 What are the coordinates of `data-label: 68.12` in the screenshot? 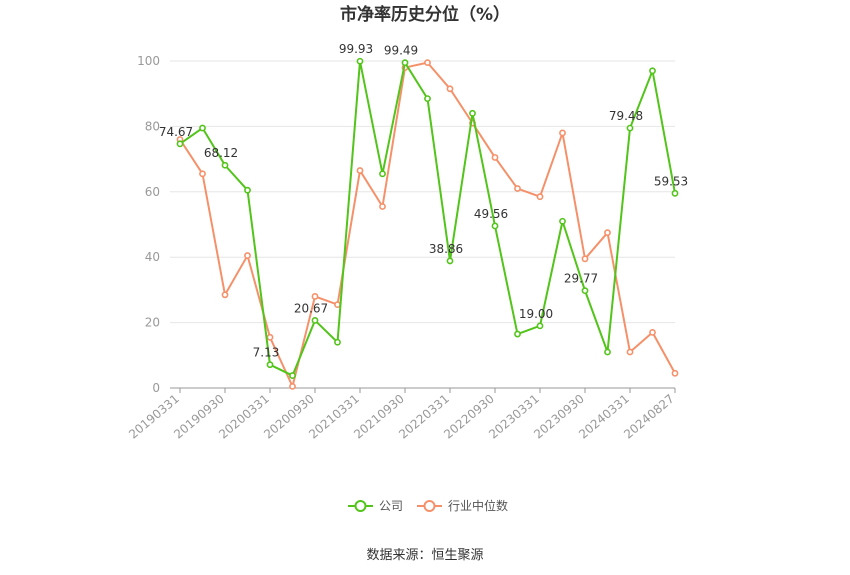 It's located at (221, 153).